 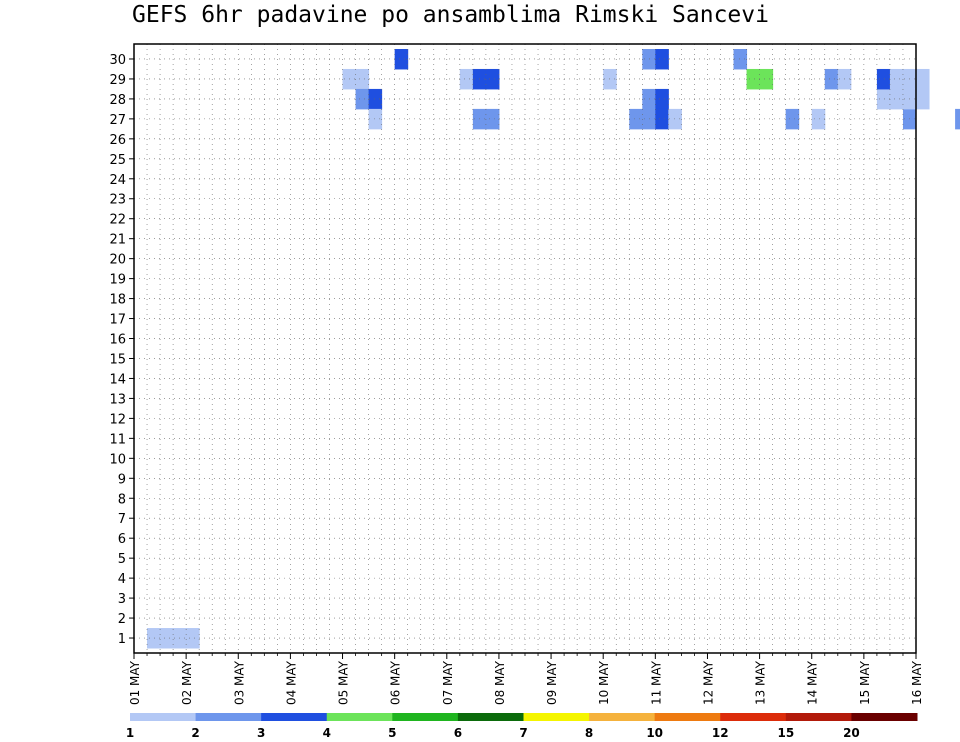 I want to click on y-tick-label: 16, so click(x=117, y=340).